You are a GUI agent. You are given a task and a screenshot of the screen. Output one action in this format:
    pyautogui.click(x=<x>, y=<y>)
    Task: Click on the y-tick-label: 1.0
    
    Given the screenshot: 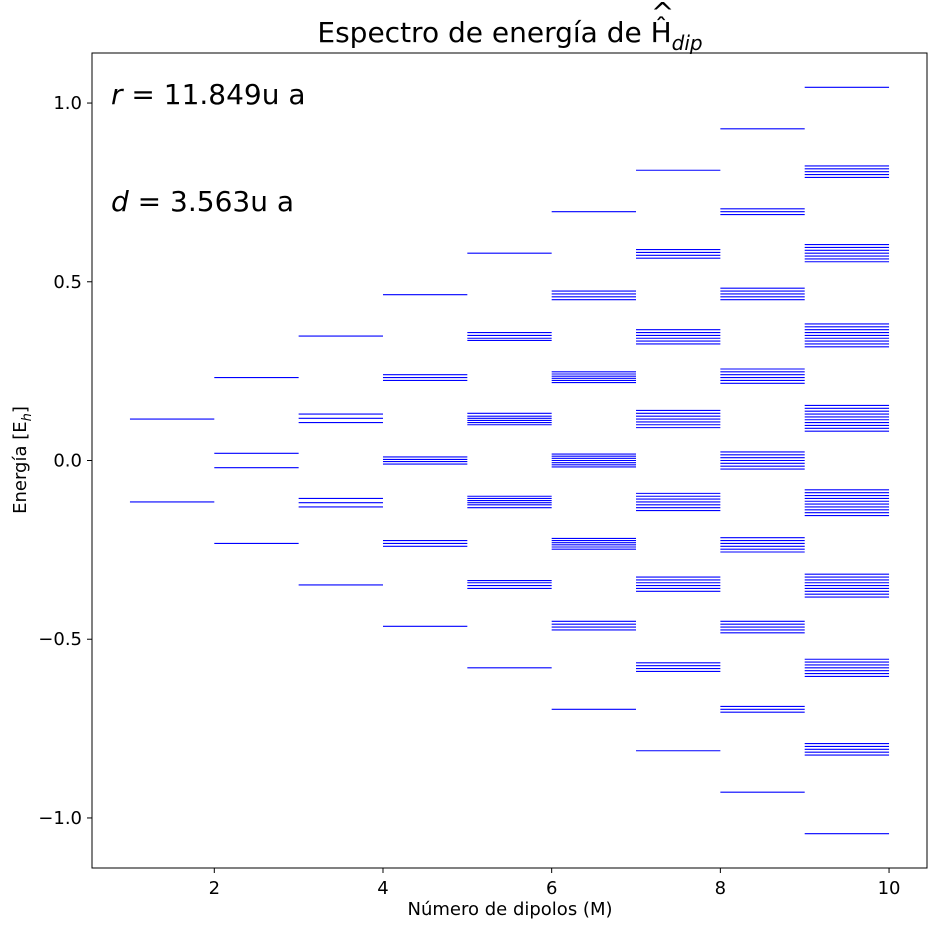 What is the action you would take?
    pyautogui.click(x=67, y=103)
    